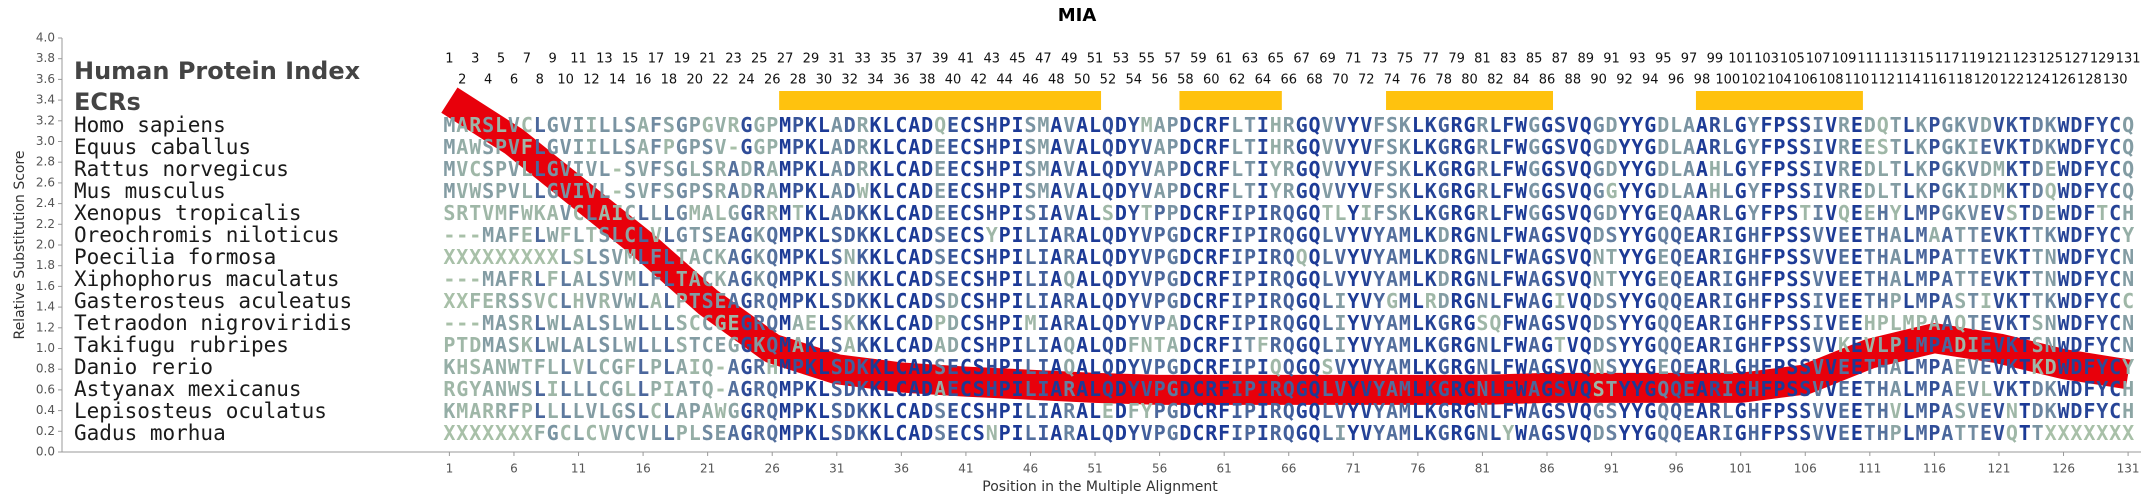 The width and height of the screenshot is (2145, 500). What do you see at coordinates (1456, 59) in the screenshot?
I see `index-number: 79` at bounding box center [1456, 59].